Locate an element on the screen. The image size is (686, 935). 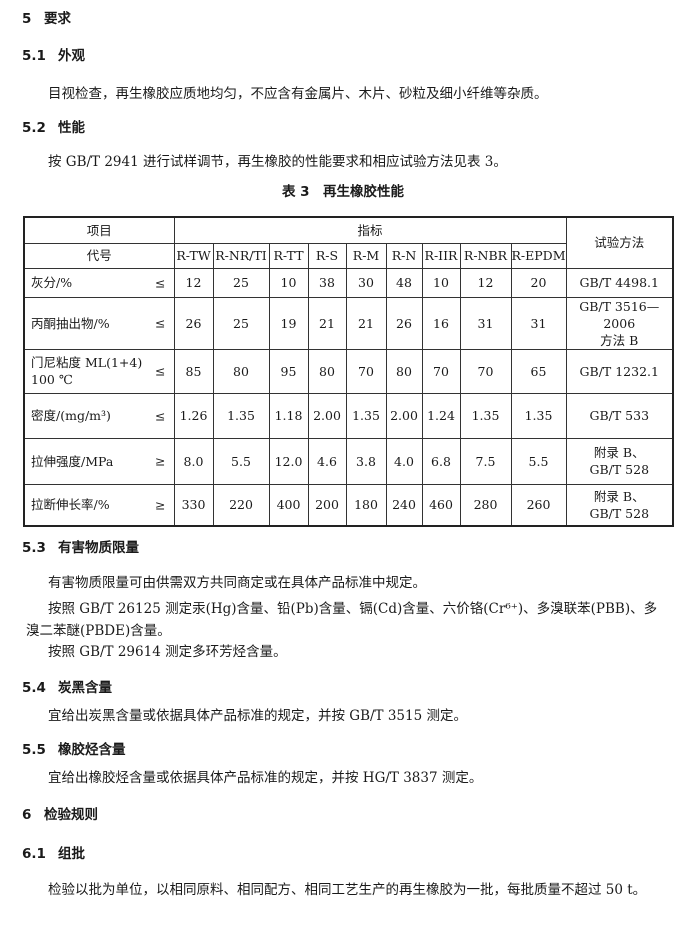
heading-5-2: 5.2 性能 is located at coordinates (53, 128).